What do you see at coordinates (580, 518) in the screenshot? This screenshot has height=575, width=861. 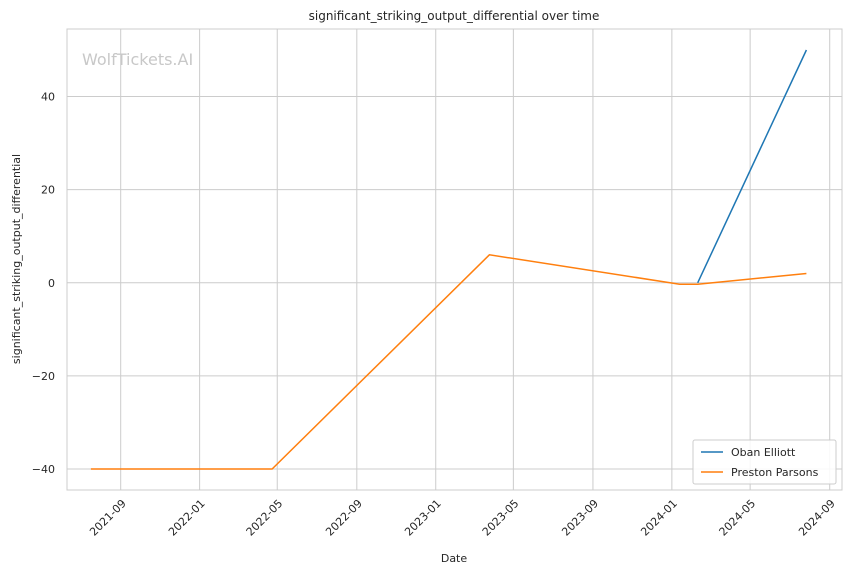 I see `x-tick-label: 2023-09` at bounding box center [580, 518].